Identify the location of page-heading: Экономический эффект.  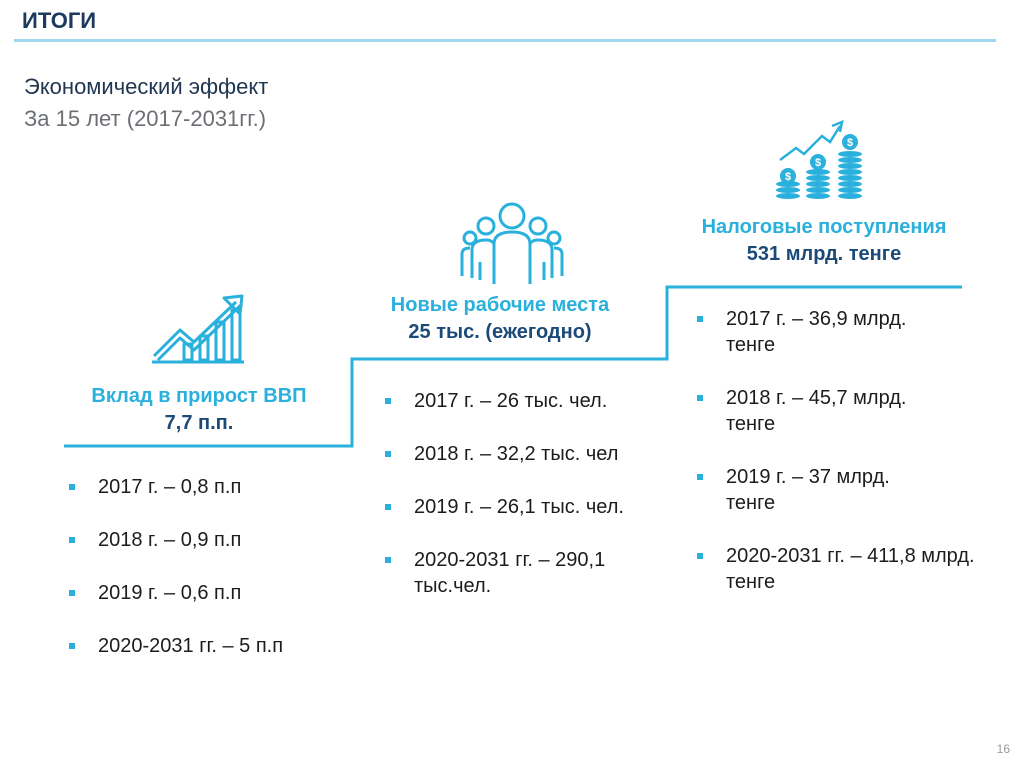
(146, 86).